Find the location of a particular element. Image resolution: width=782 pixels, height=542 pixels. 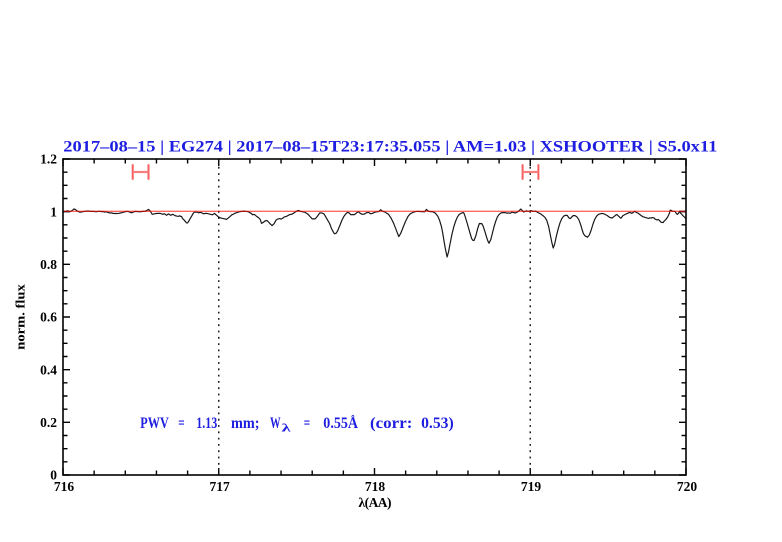

svg-text: 0.8 is located at coordinates (48, 264).